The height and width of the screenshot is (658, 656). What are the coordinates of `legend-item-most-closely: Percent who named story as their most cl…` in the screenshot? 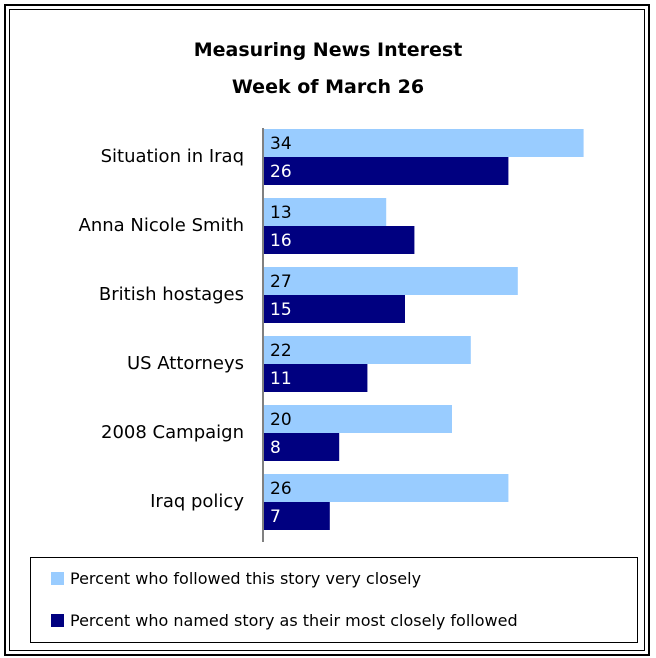 It's located at (284, 620).